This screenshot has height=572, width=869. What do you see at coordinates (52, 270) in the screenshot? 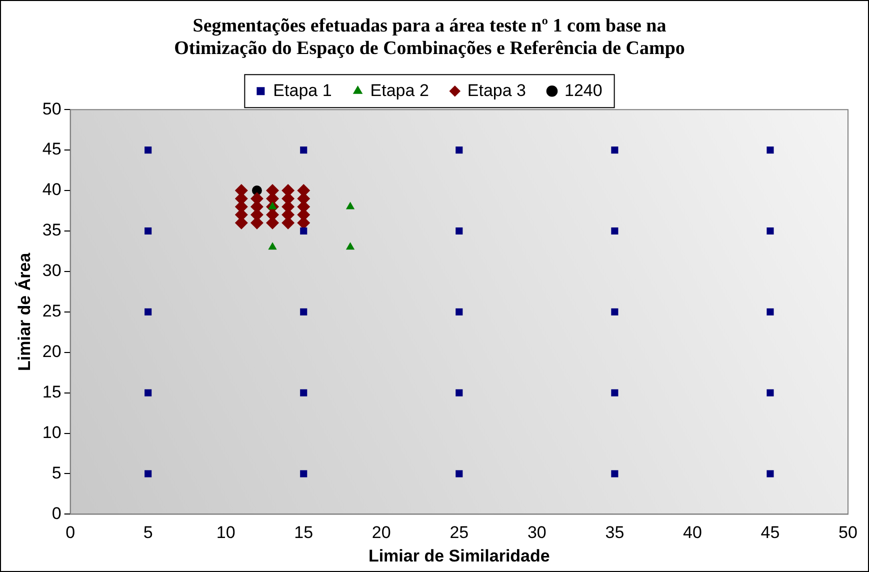
I see `y-tick-label: 30` at bounding box center [52, 270].